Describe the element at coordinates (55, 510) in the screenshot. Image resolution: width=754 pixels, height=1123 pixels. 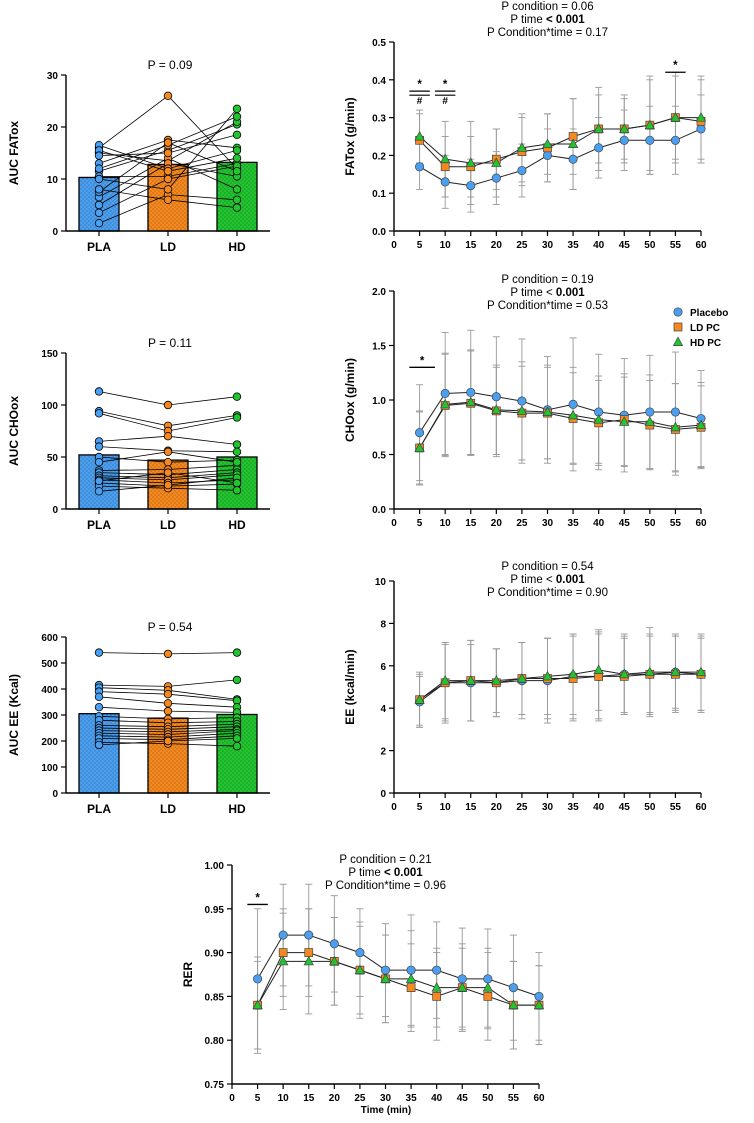
I see `y-tick-label: 0` at that location.